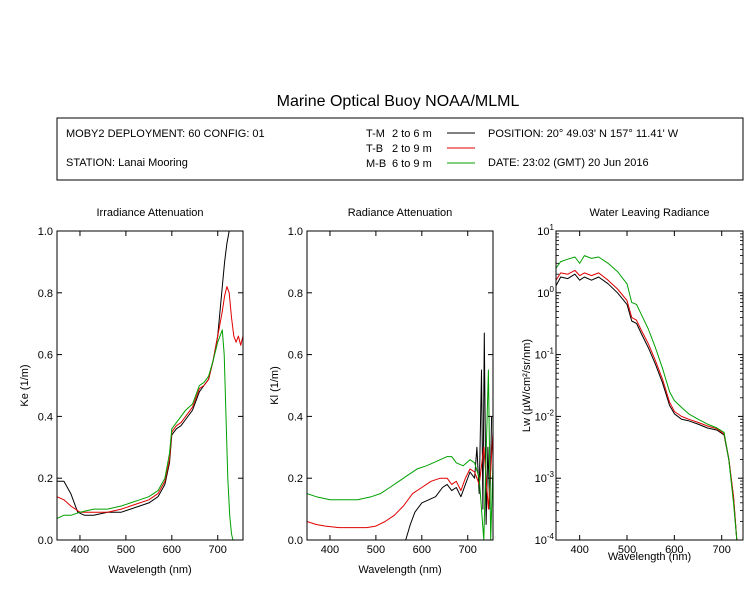 The image size is (750, 600). Describe the element at coordinates (545, 292) in the screenshot. I see `y-tick-label: 10⁰` at that location.